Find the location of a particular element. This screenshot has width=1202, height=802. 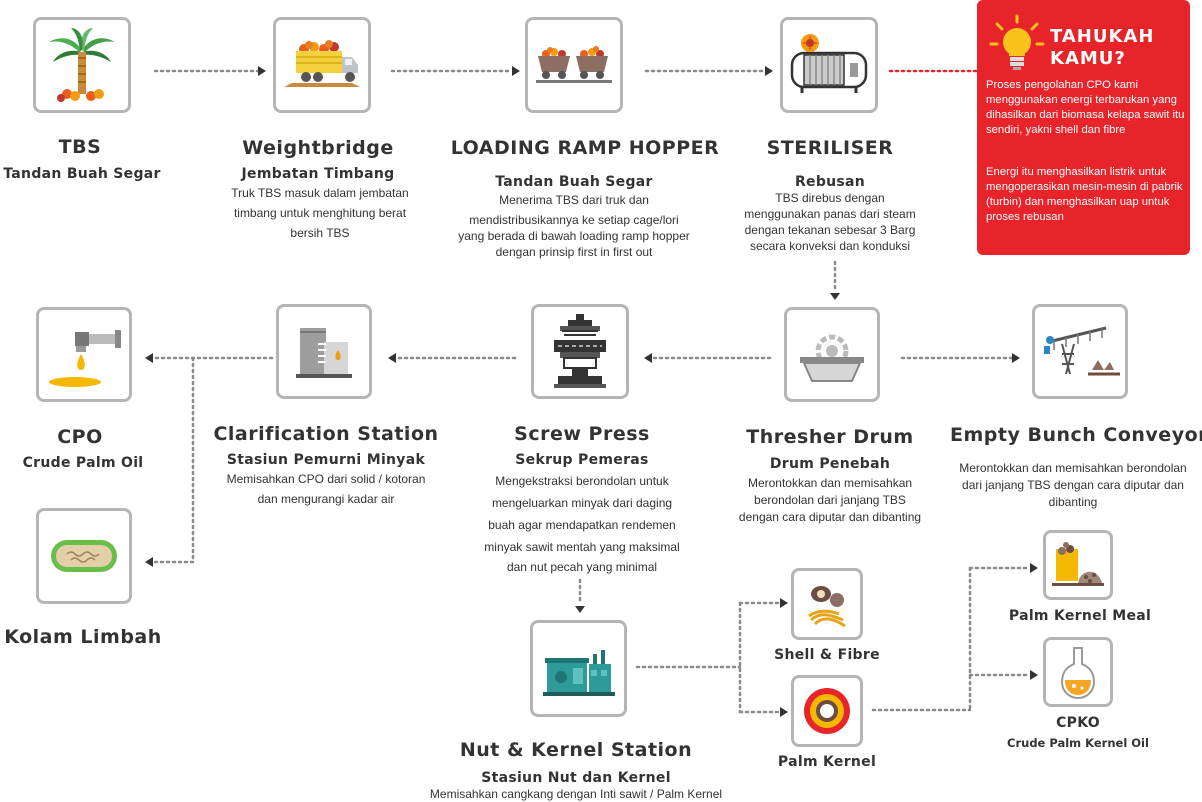

waste-pond-icon is located at coordinates (84, 556).